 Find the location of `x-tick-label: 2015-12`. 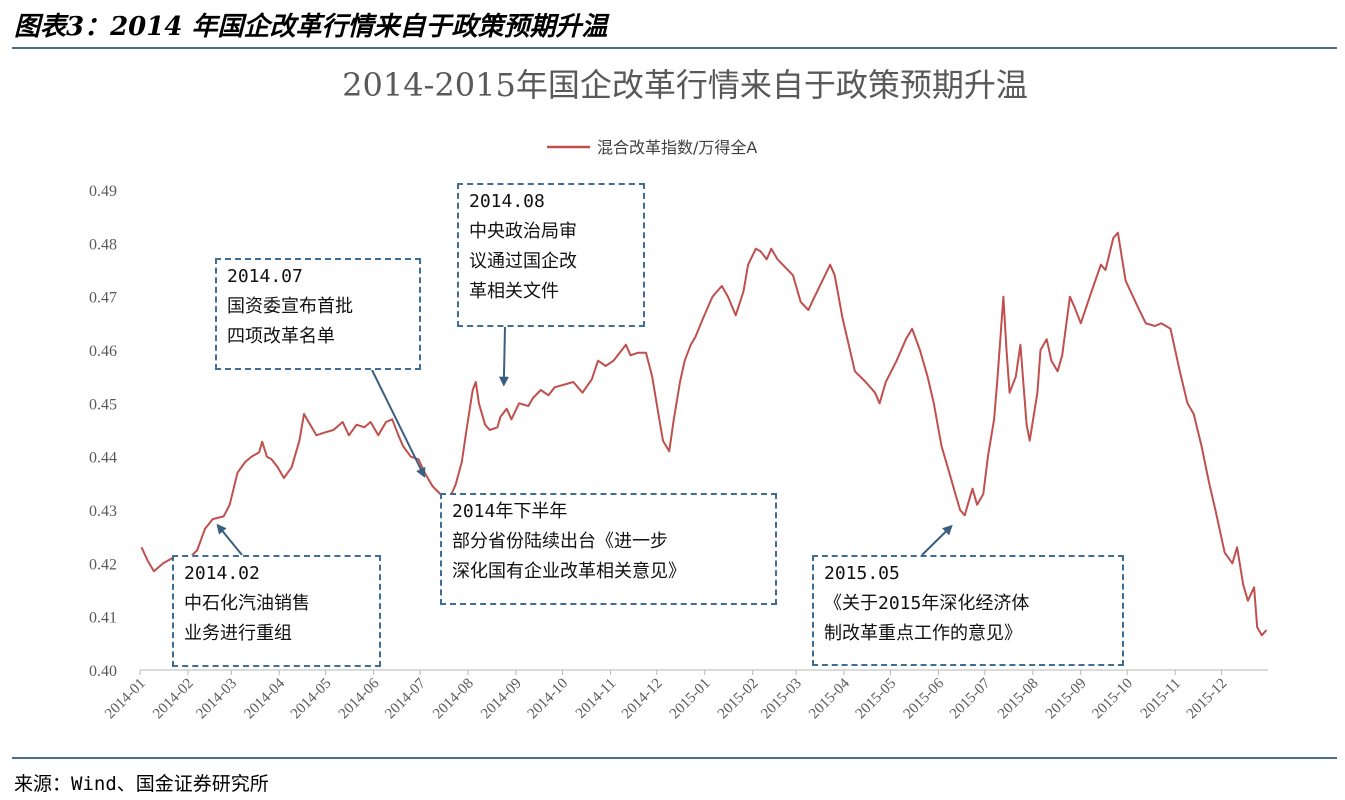

x-tick-label: 2015-12 is located at coordinates (1207, 699).